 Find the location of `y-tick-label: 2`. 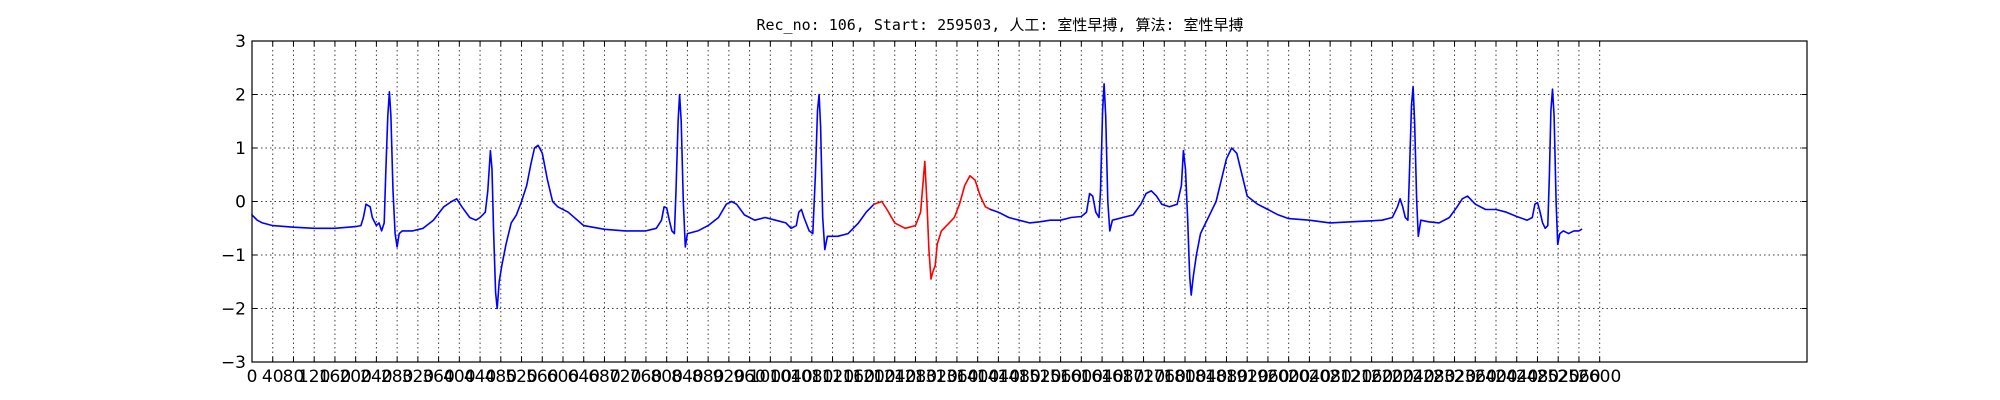

y-tick-label: 2 is located at coordinates (240, 96).